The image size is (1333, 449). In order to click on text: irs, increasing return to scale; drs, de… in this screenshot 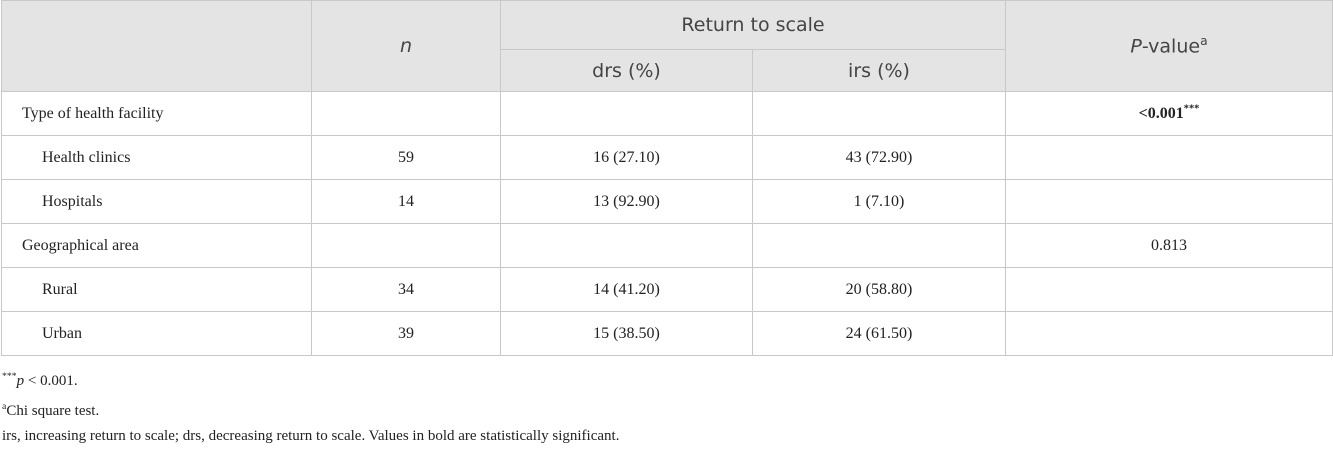, I will do `click(311, 436)`.